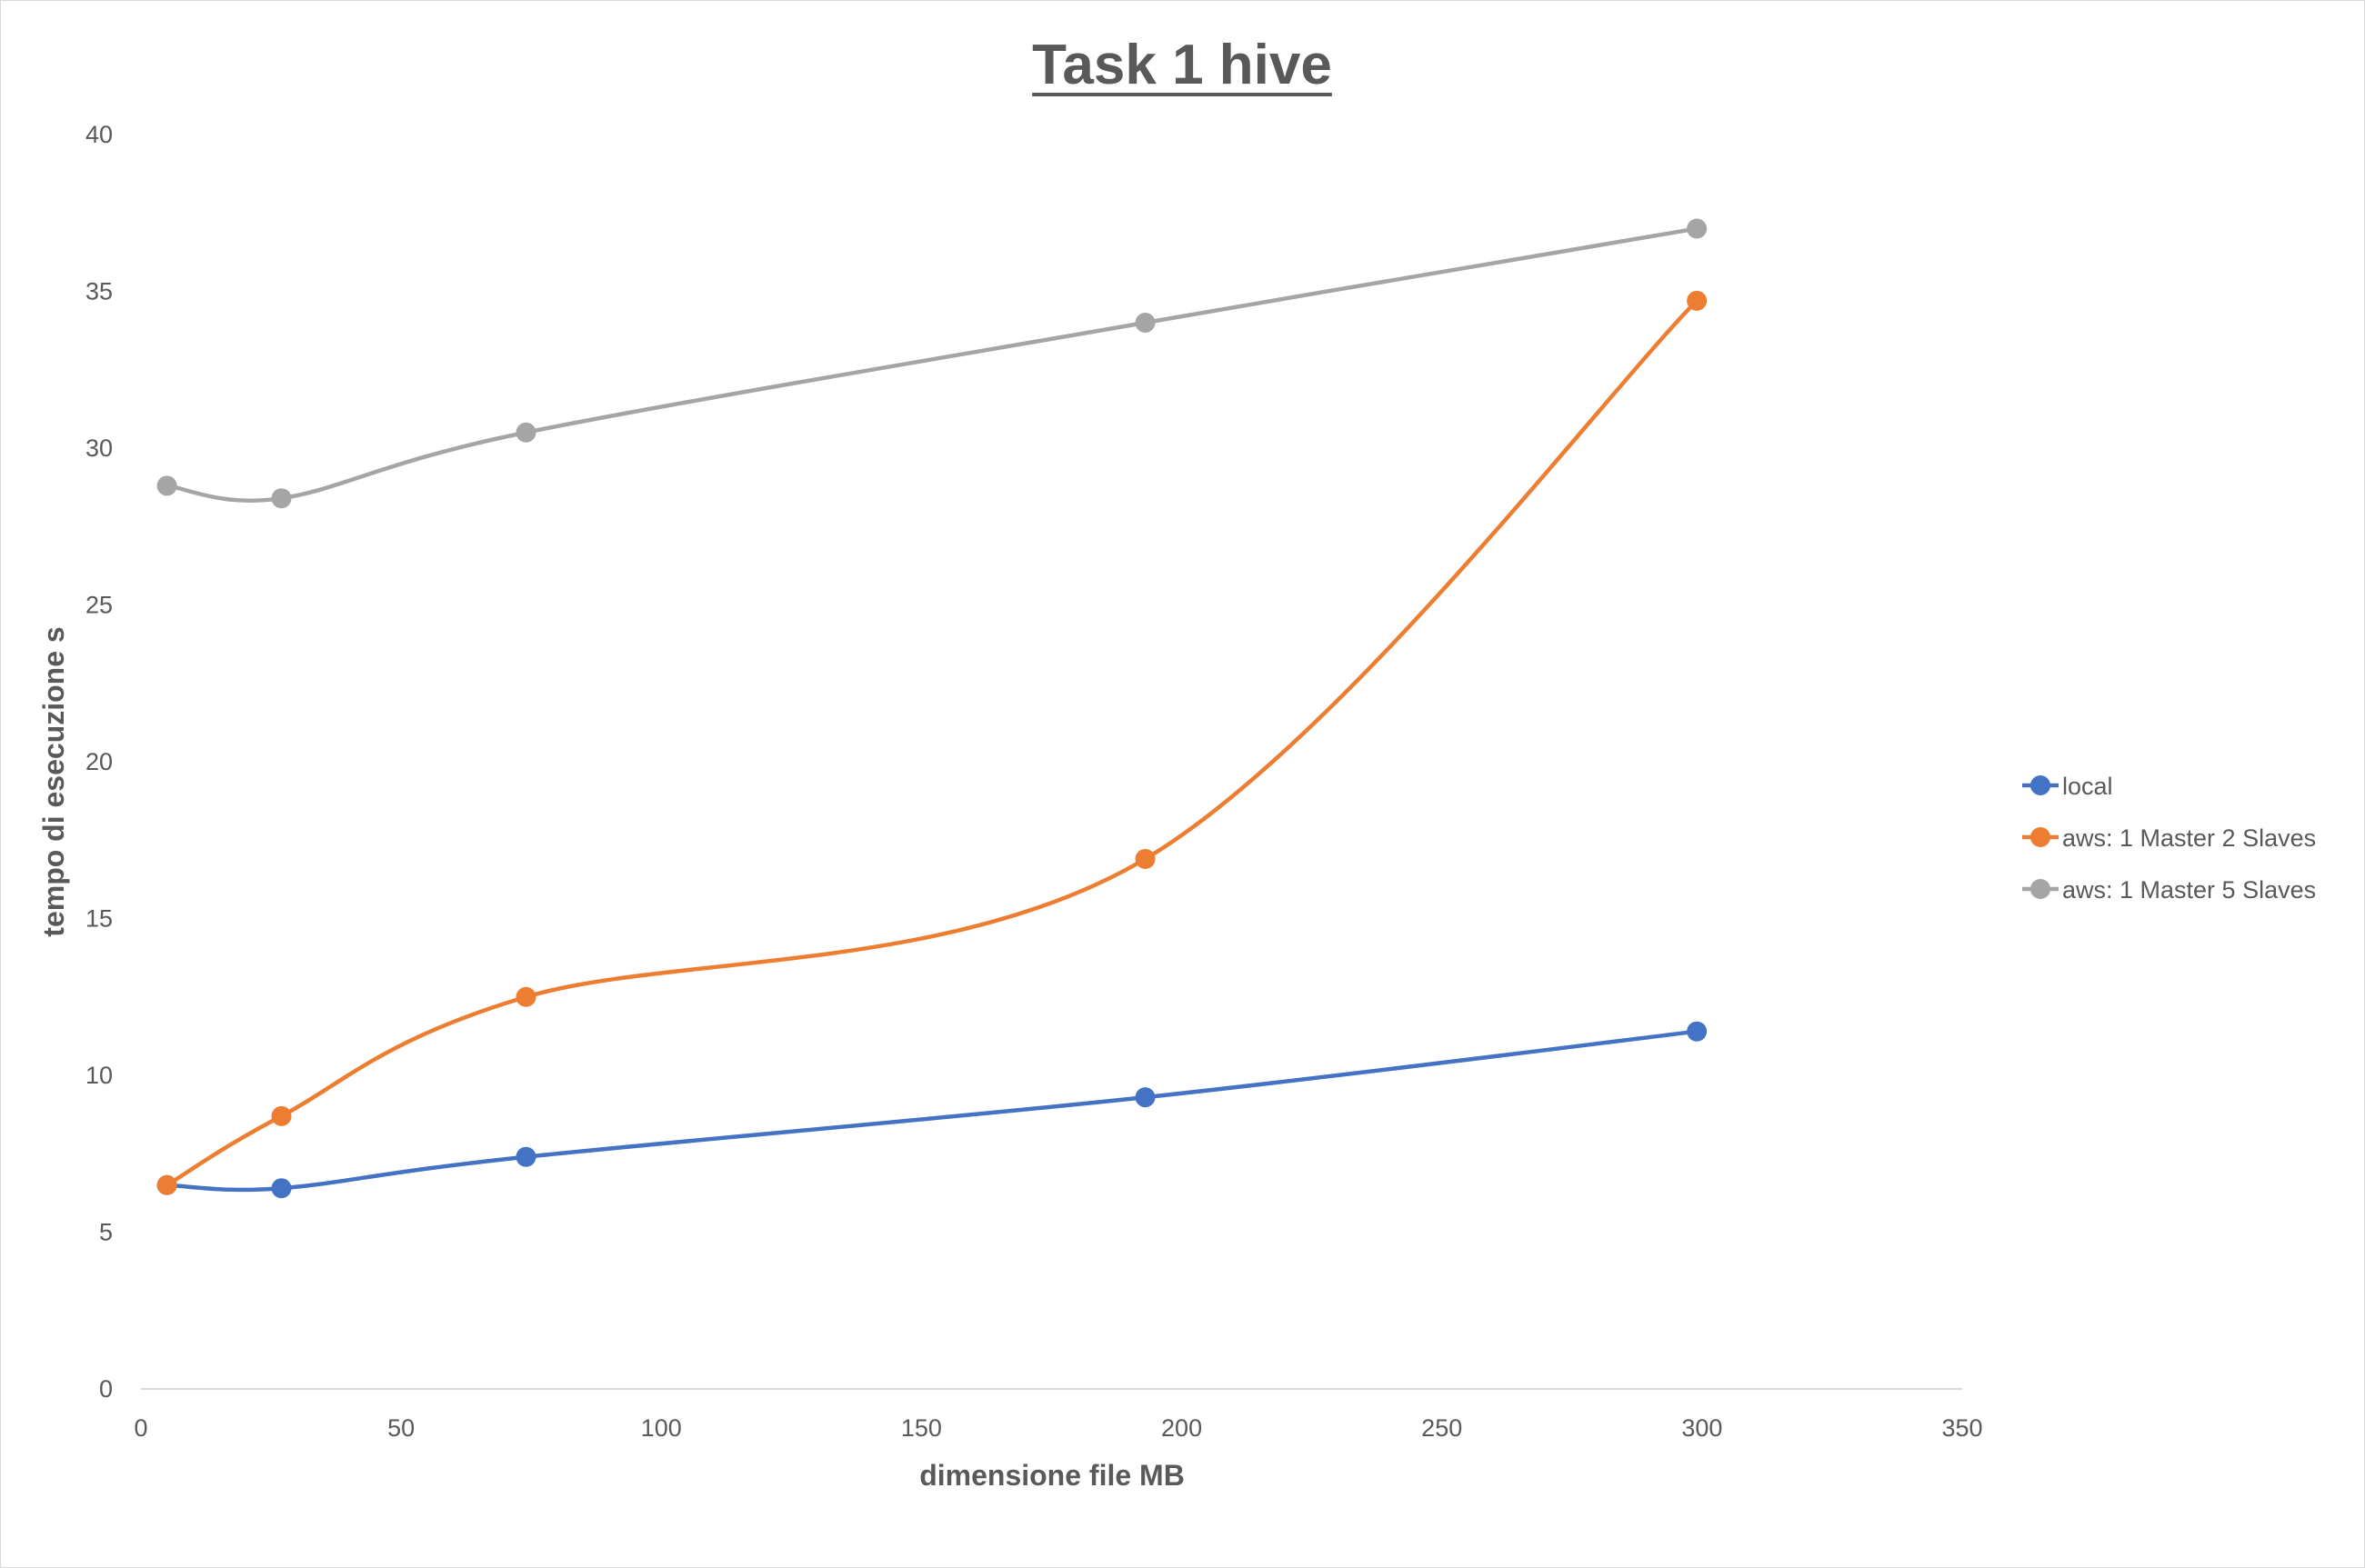 The height and width of the screenshot is (1568, 2365). Describe the element at coordinates (99, 1076) in the screenshot. I see `y-tick-label: 10` at that location.